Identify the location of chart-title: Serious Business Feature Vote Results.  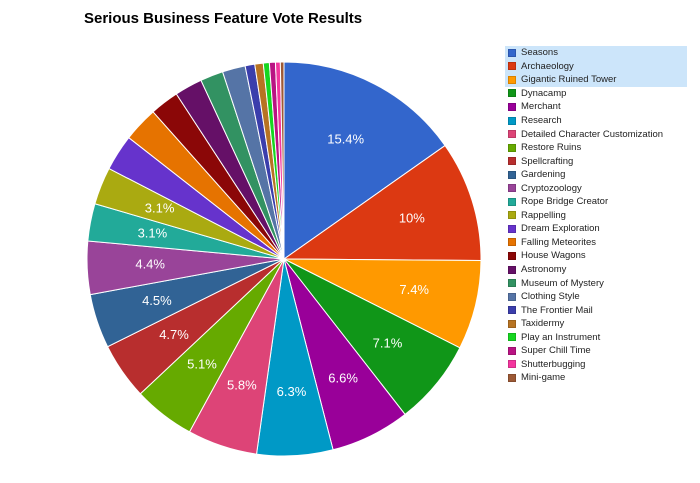
(223, 18).